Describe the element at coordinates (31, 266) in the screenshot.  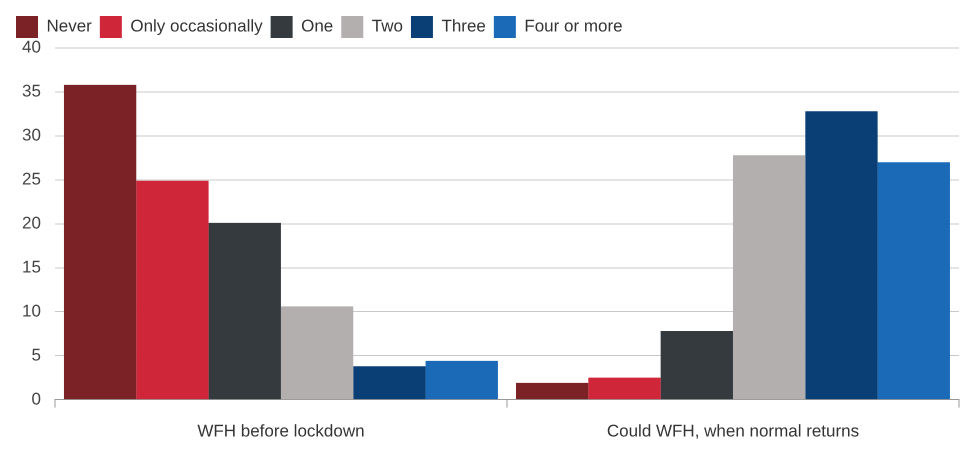
I see `y-tick-label: 15` at that location.